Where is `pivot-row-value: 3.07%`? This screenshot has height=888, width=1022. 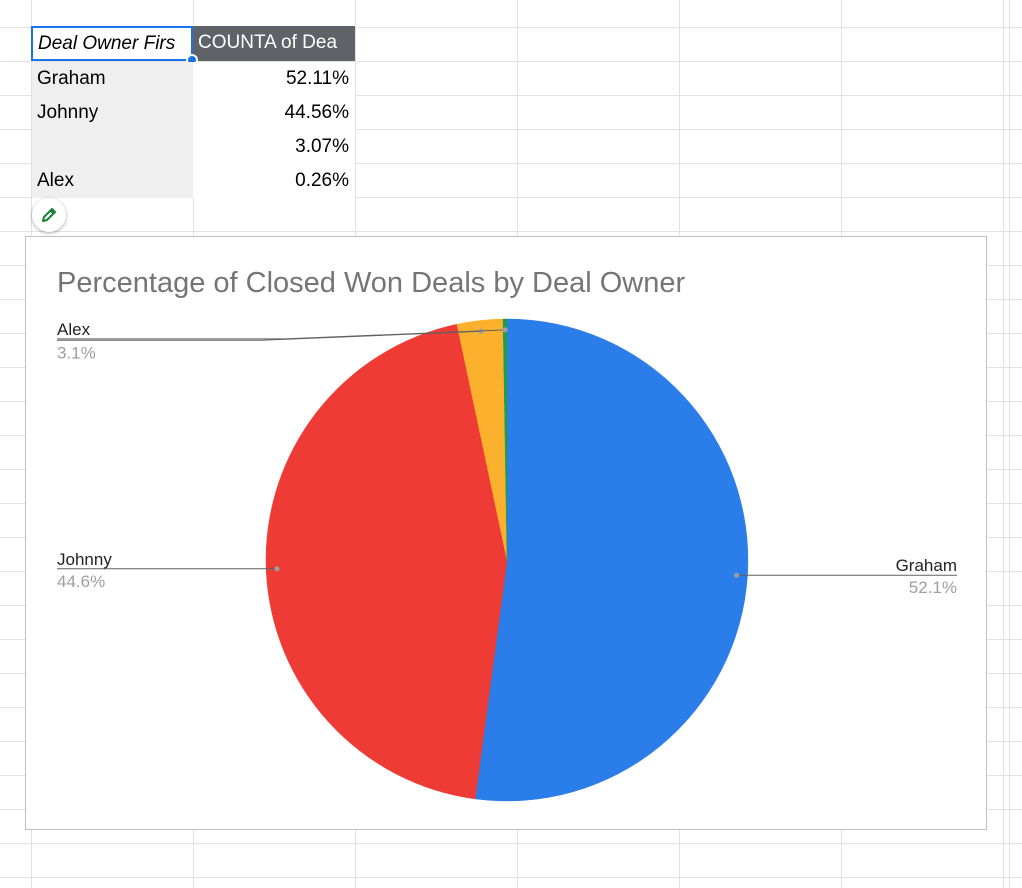
pivot-row-value: 3.07% is located at coordinates (274, 147).